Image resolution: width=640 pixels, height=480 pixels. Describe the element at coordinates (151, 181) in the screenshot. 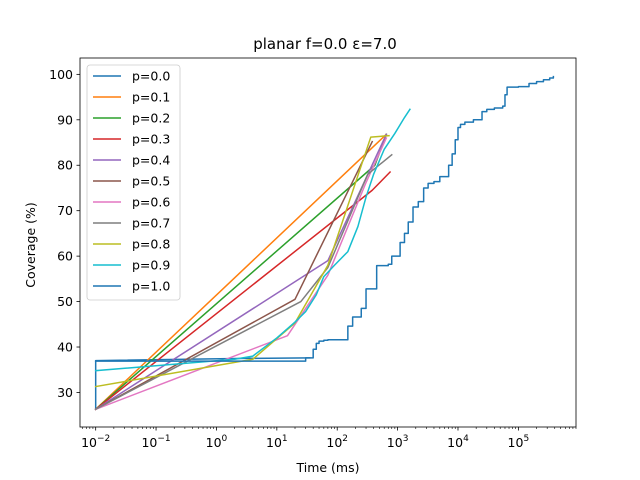

I see `legend-label: p=0.5` at that location.